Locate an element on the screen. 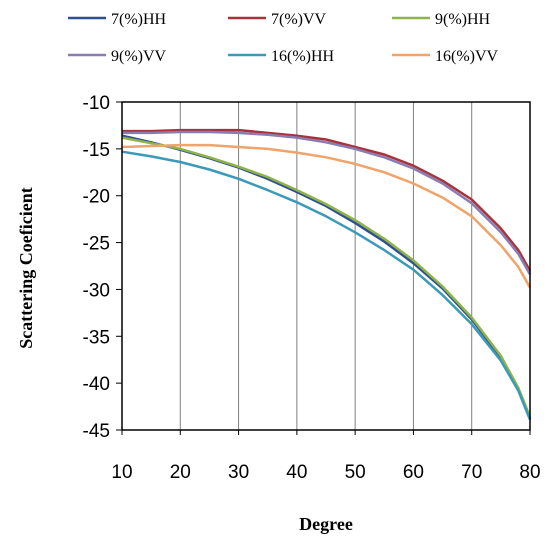 The width and height of the screenshot is (550, 544). legend-label-3: 9(%)VV is located at coordinates (139, 56).